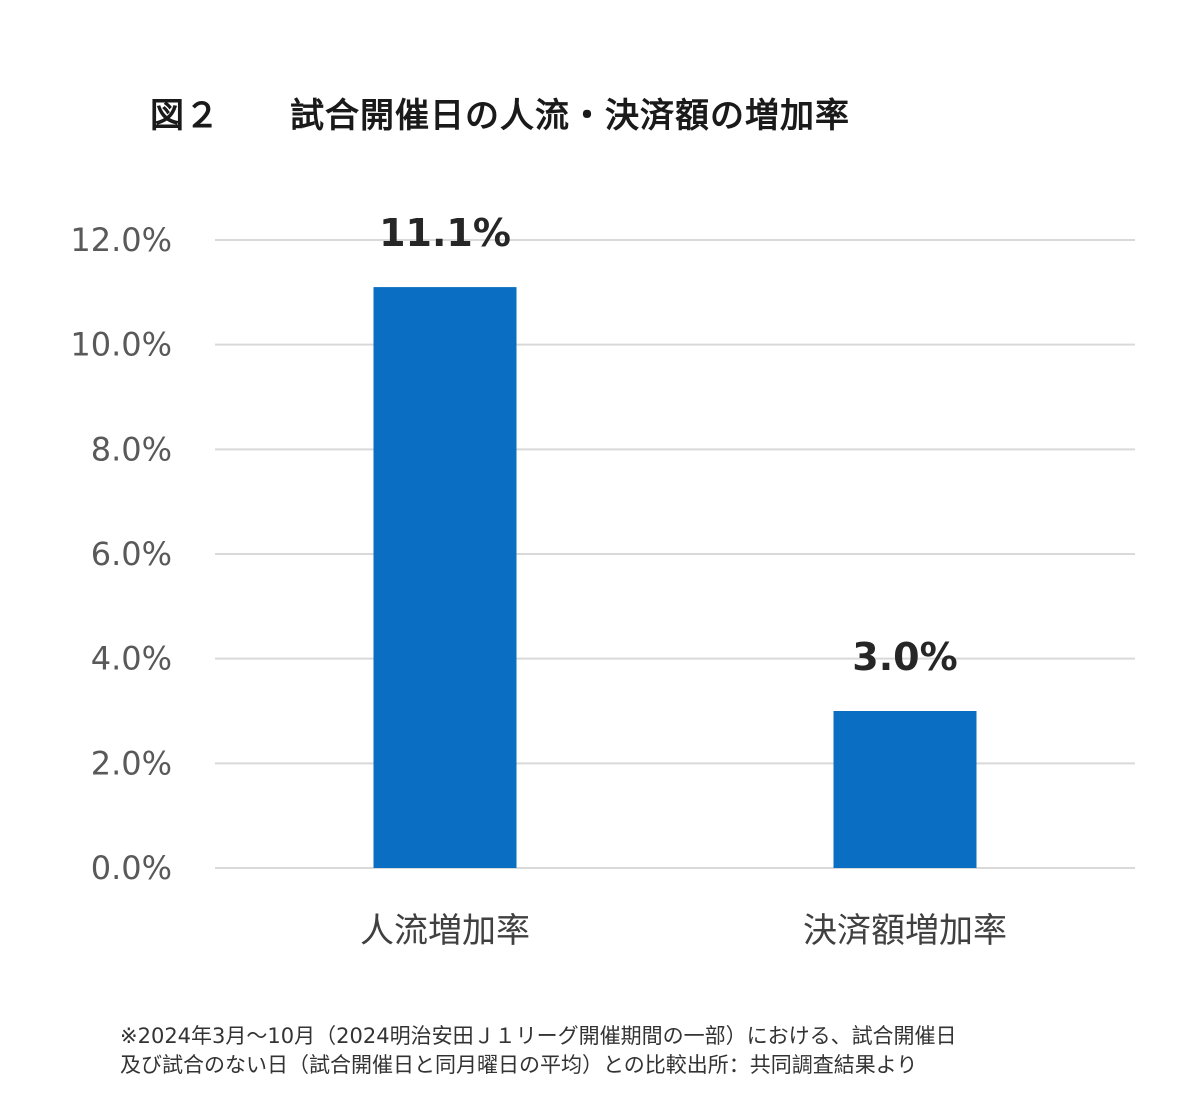 This screenshot has width=1200, height=1111. What do you see at coordinates (131, 554) in the screenshot?
I see `y-tick-label: 6.0%` at bounding box center [131, 554].